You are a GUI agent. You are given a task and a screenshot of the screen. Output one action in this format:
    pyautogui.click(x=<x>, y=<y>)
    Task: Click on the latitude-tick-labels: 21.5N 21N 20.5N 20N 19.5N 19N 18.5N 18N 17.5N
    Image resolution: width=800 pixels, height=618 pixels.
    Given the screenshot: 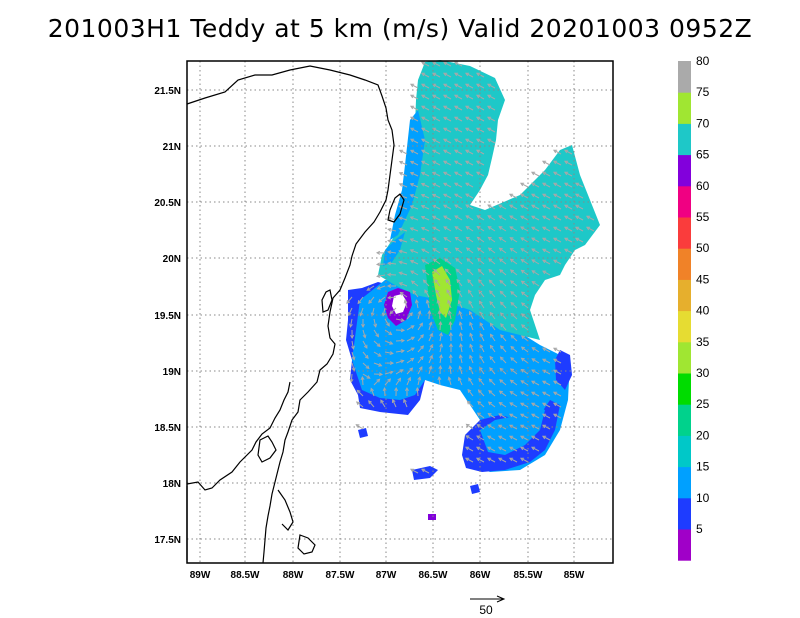 What is the action you would take?
    pyautogui.click(x=167, y=316)
    